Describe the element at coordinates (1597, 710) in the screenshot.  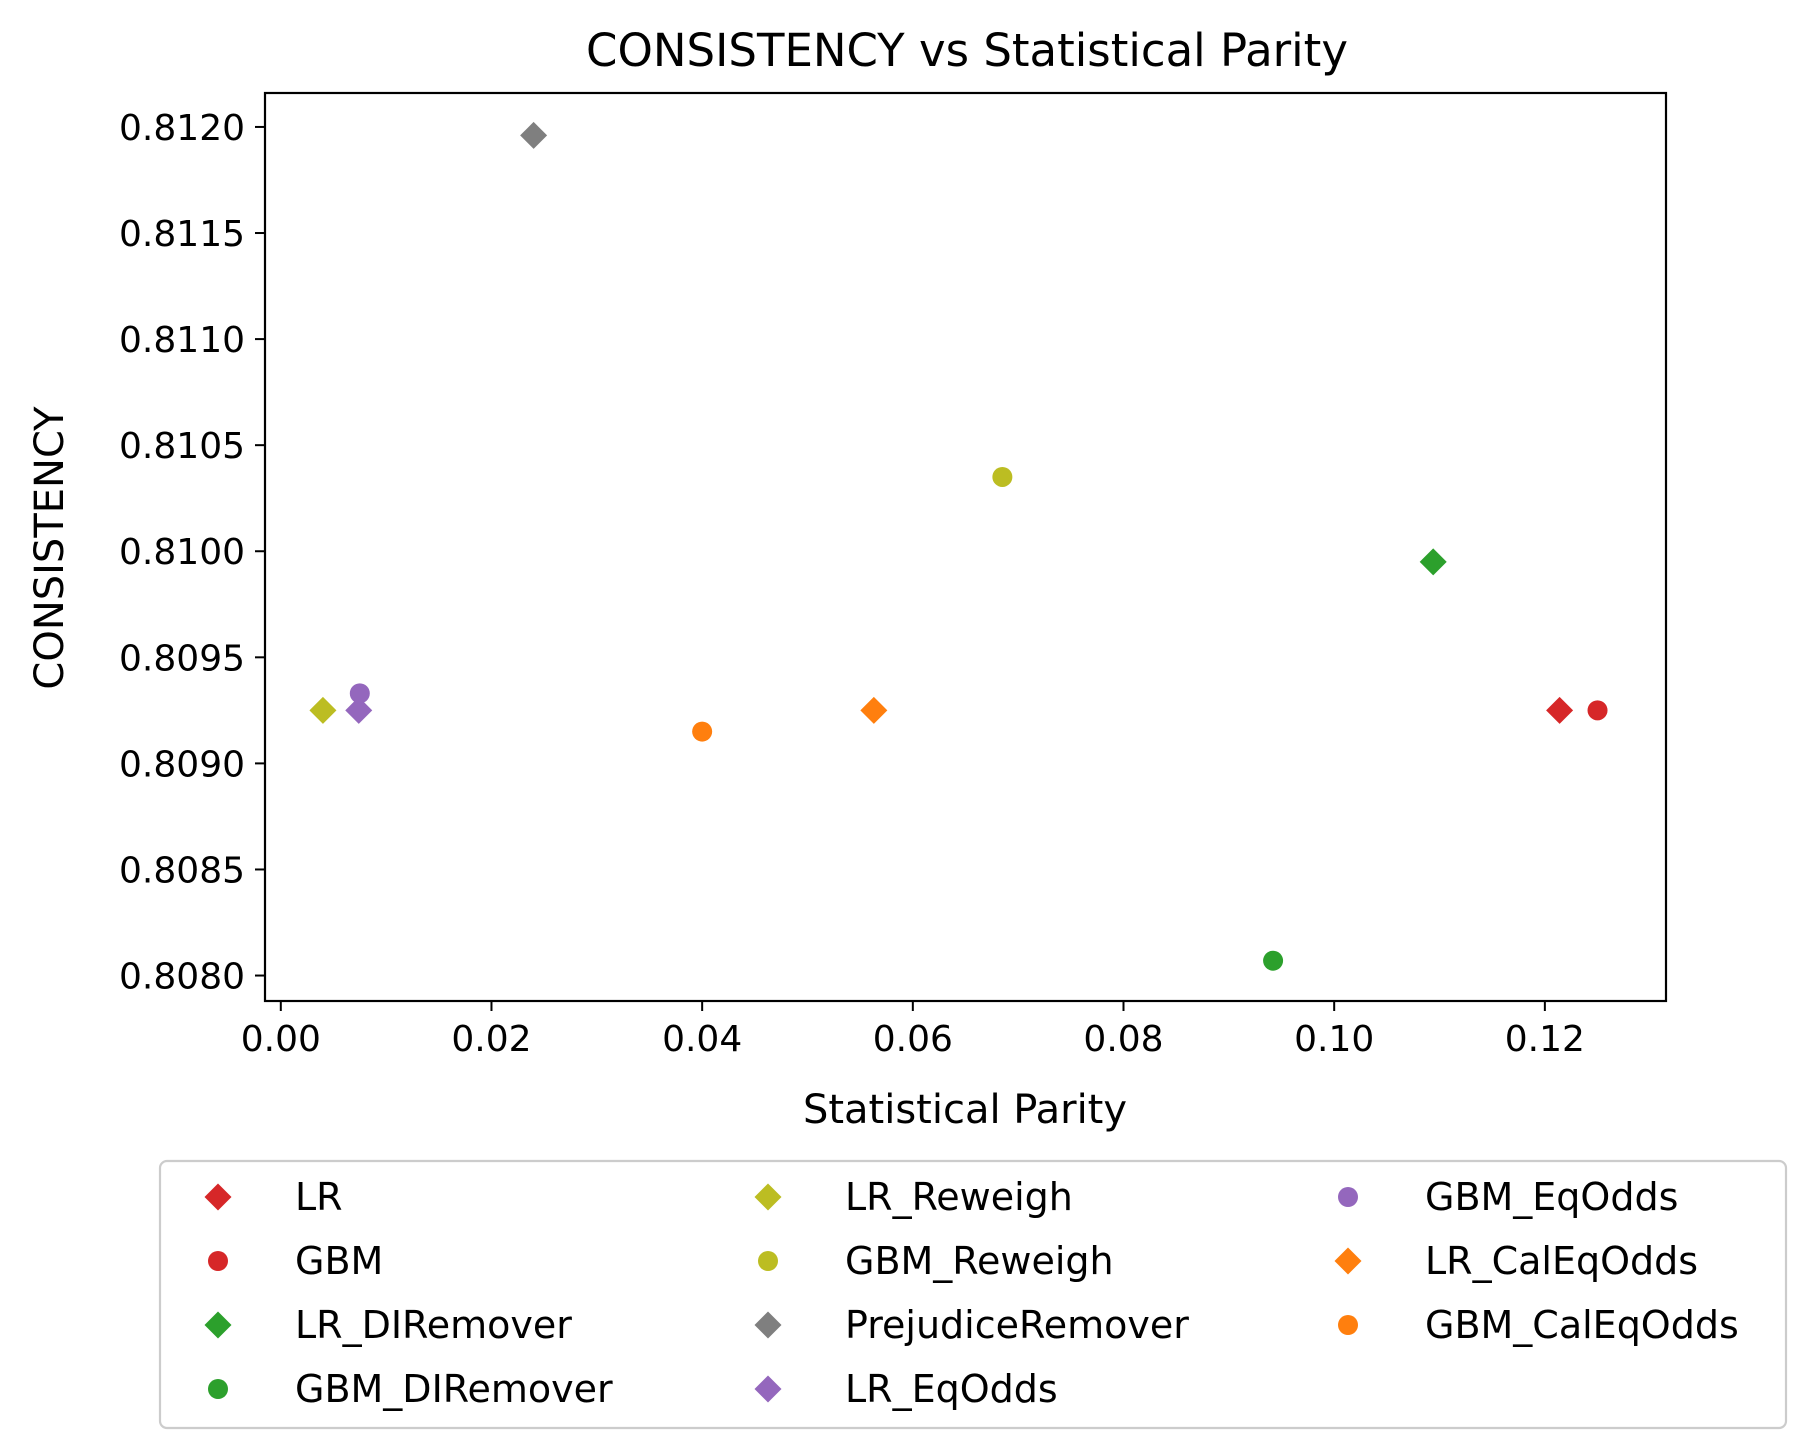
I see `gbm-point` at that location.